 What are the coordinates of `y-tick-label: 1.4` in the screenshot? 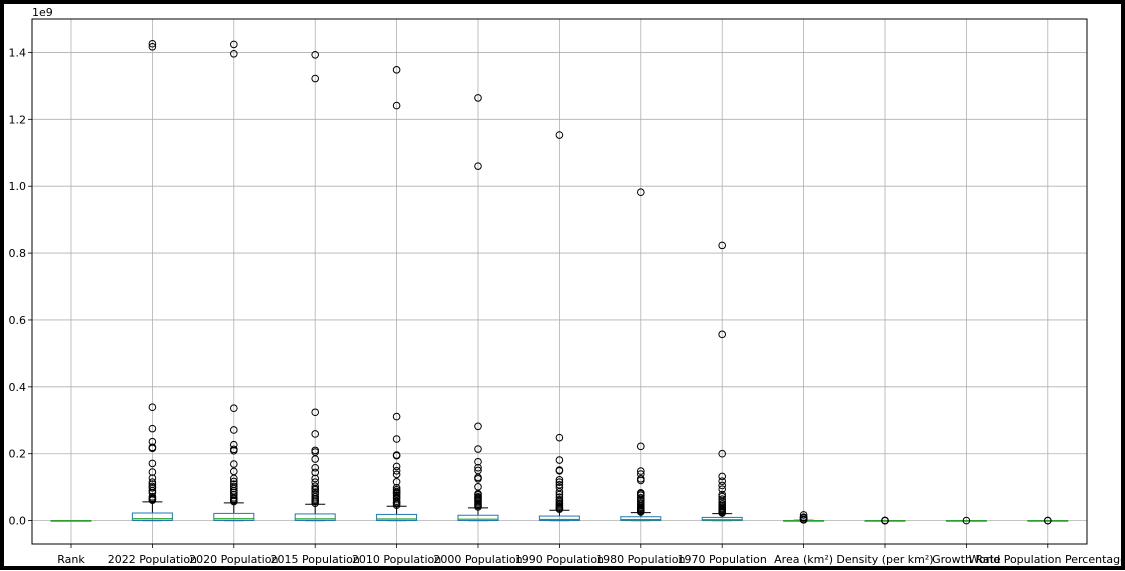 It's located at (18, 52).